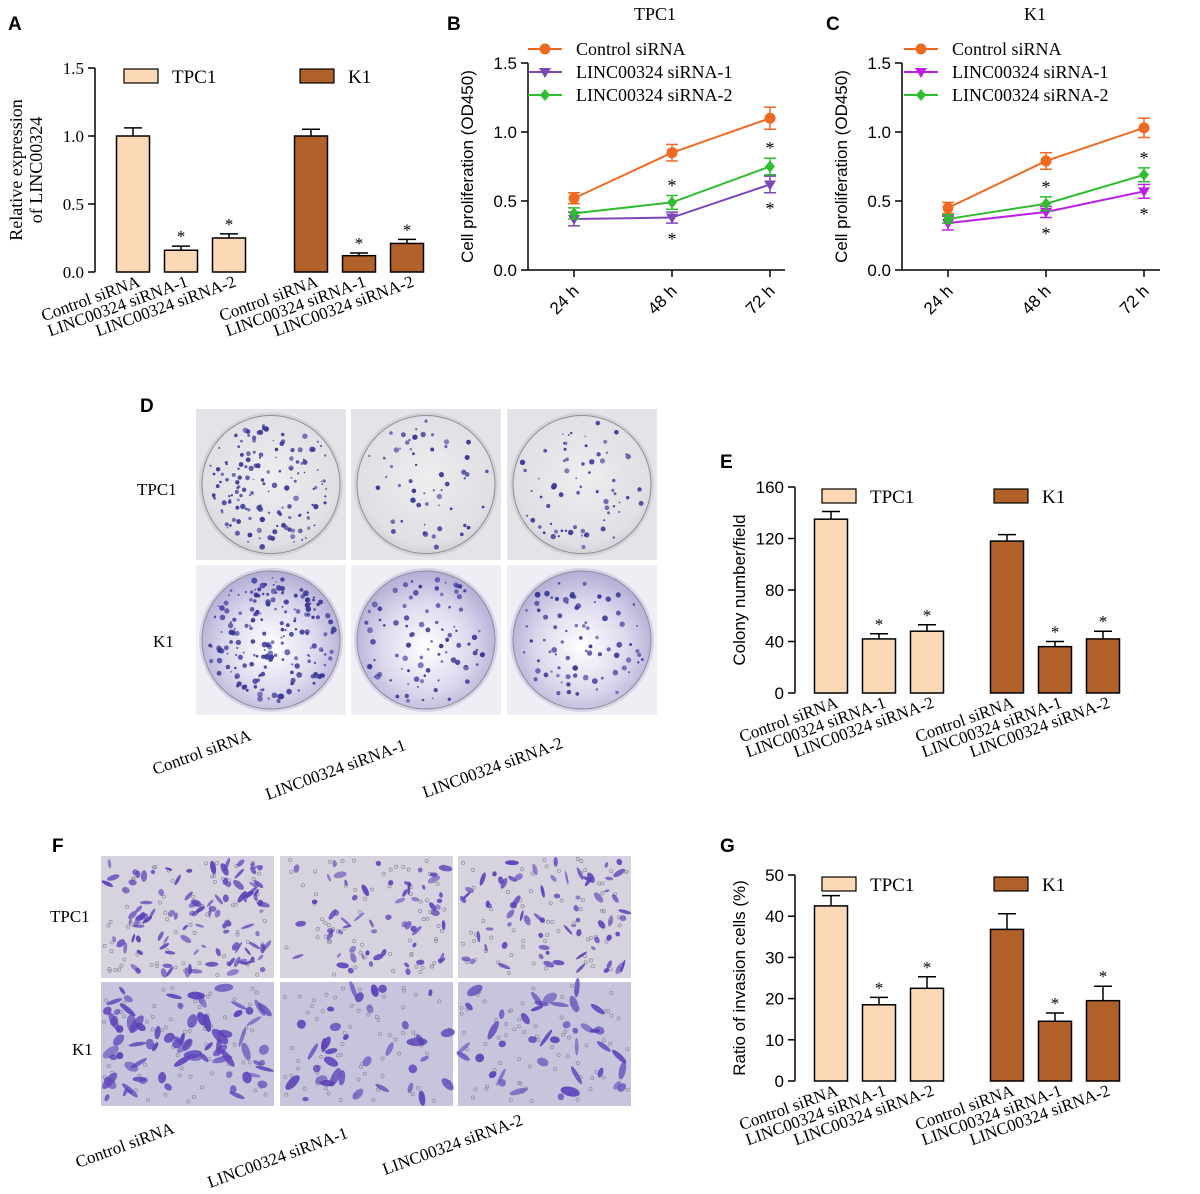 This screenshot has width=1200, height=1194. What do you see at coordinates (921, 49) in the screenshot?
I see `legend-marker` at bounding box center [921, 49].